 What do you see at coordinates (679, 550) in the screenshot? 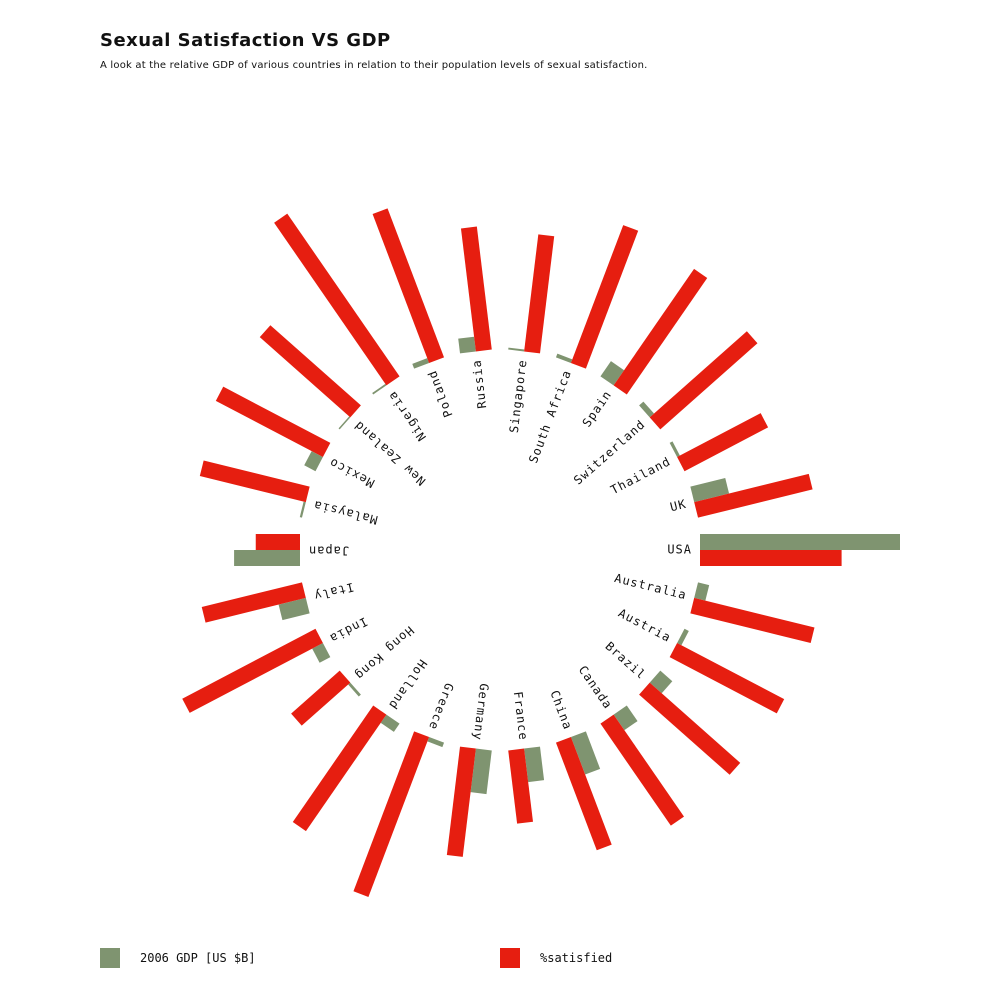
I see `country-label-usa: USA` at bounding box center [679, 550].